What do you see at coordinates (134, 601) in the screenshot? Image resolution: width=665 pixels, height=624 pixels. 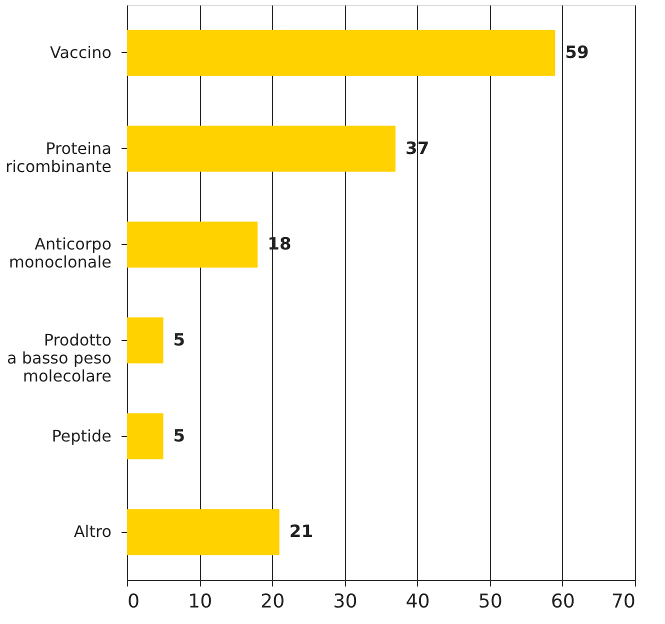 I see `x-tick-label: 0` at bounding box center [134, 601].